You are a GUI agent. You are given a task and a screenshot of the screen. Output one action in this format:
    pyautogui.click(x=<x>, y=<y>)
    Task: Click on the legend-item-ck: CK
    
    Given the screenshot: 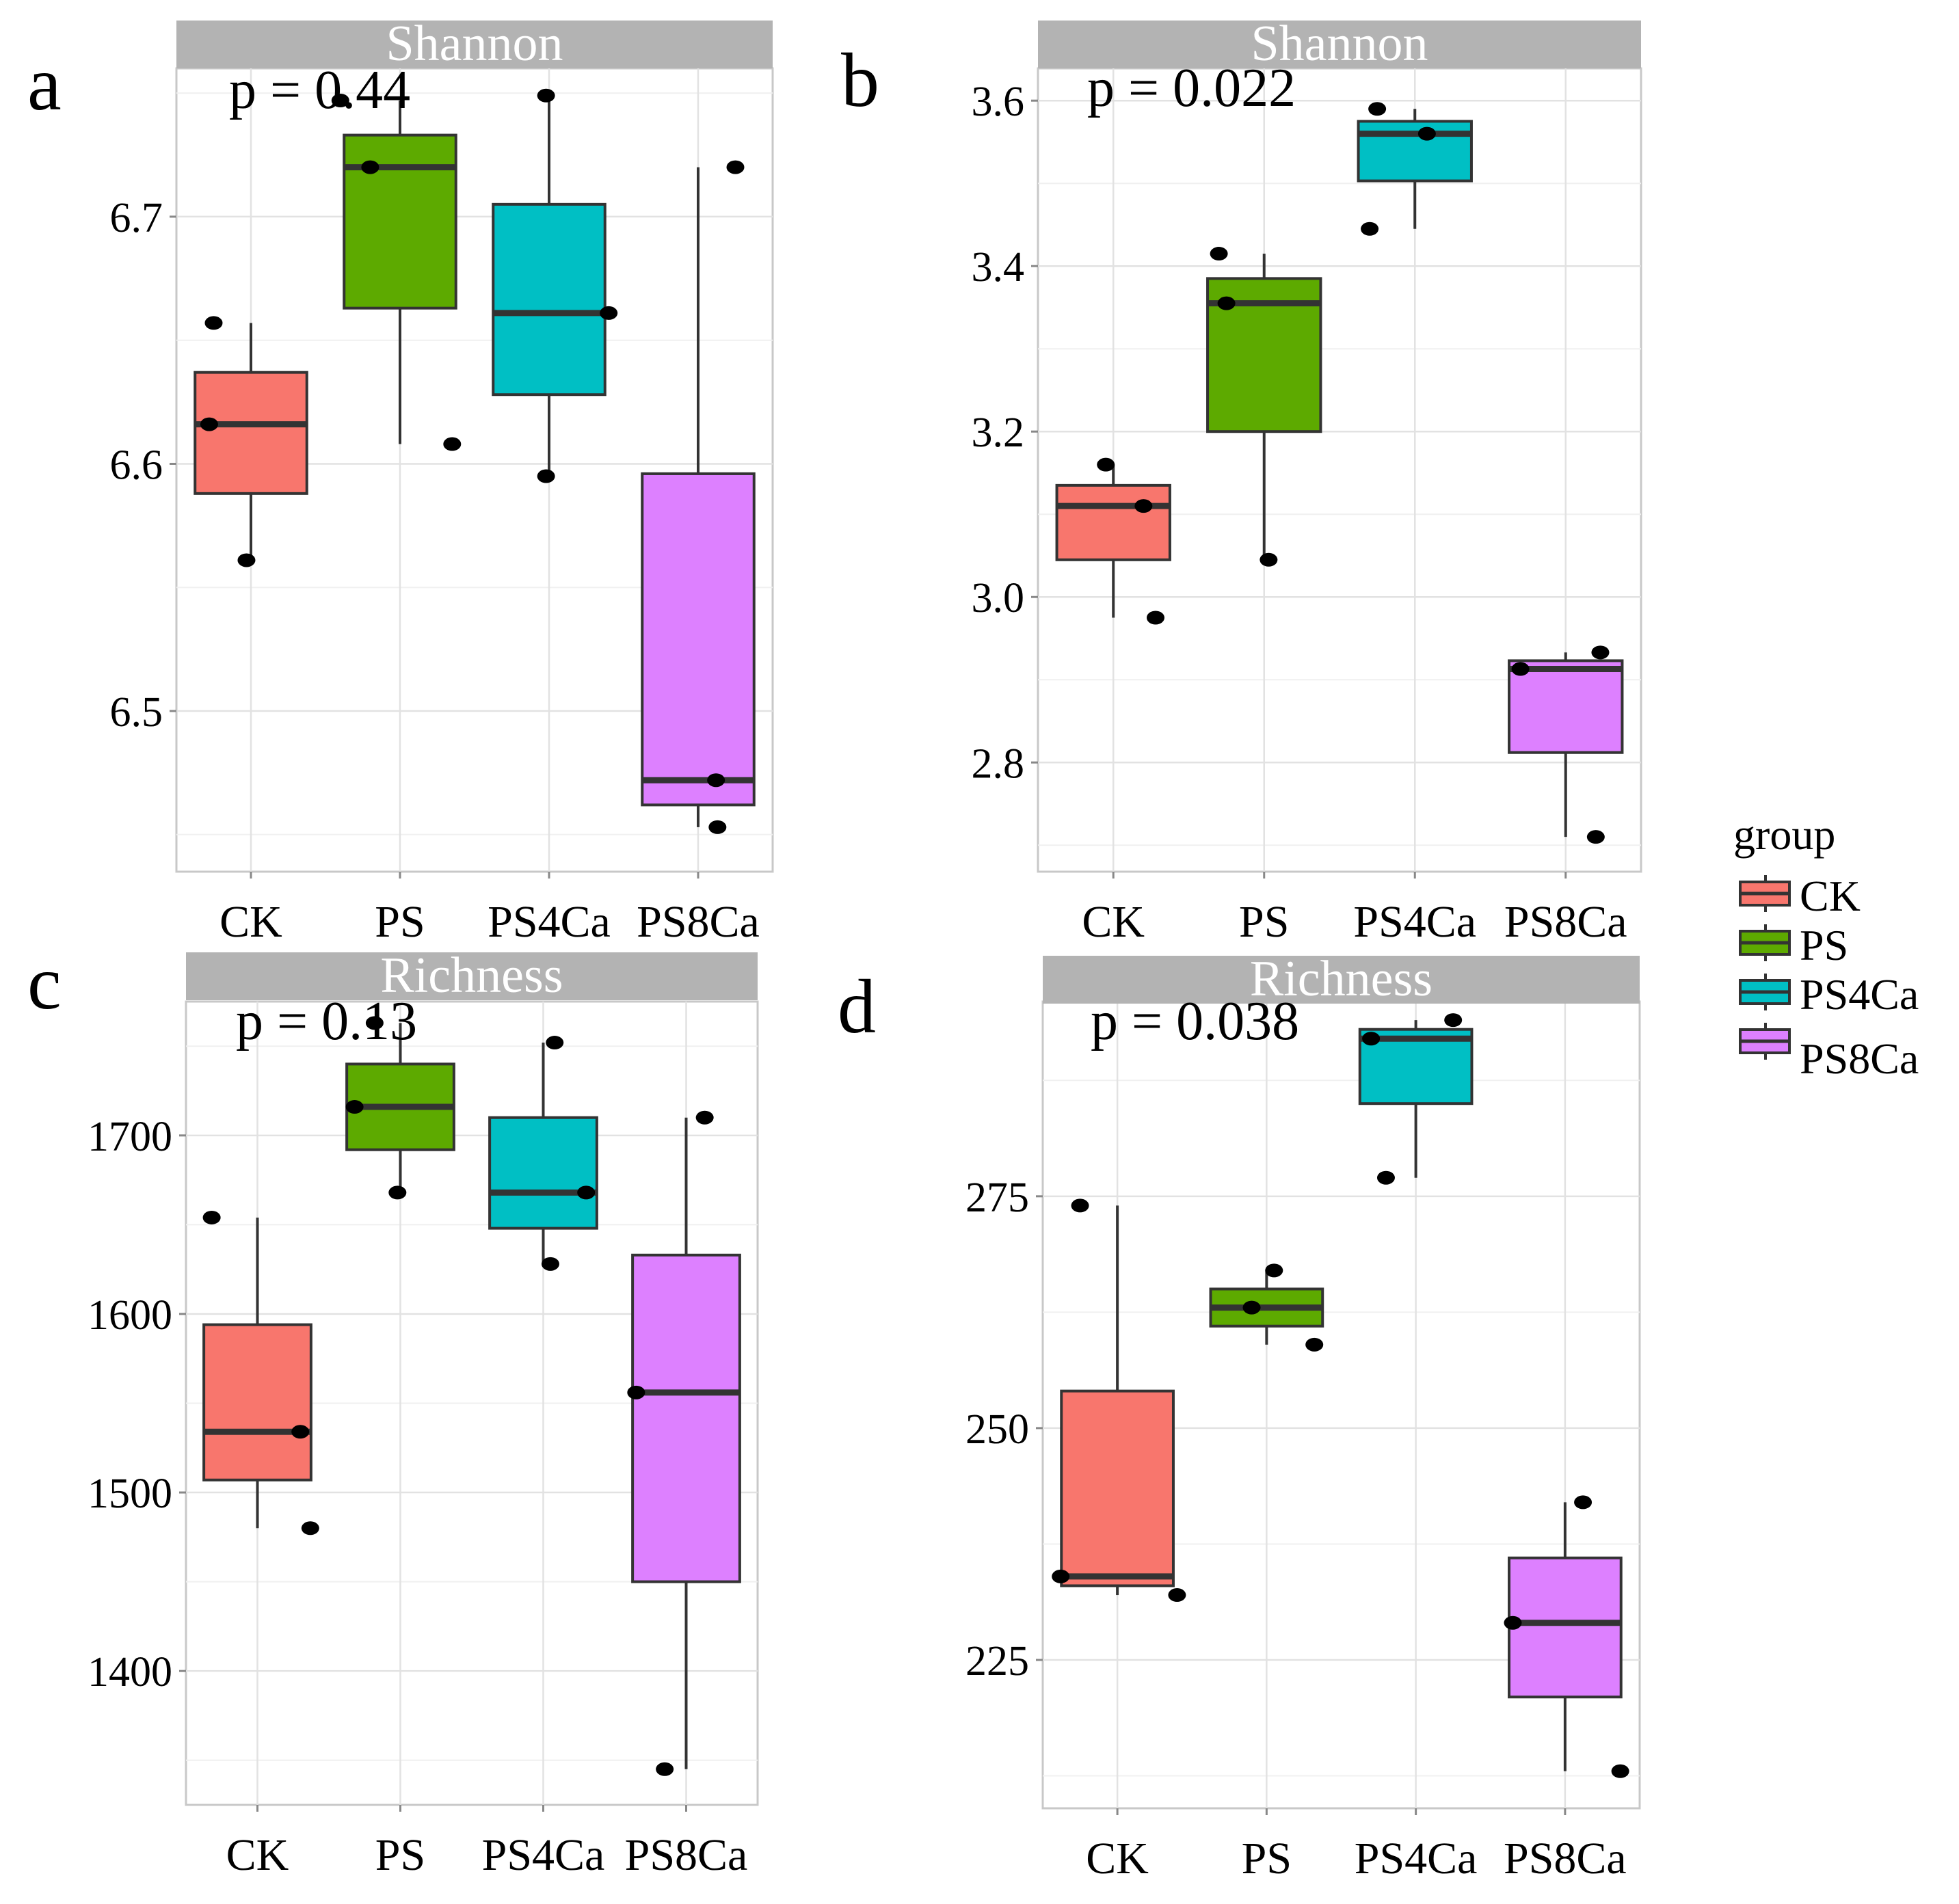 What is the action you would take?
    pyautogui.click(x=1800, y=896)
    